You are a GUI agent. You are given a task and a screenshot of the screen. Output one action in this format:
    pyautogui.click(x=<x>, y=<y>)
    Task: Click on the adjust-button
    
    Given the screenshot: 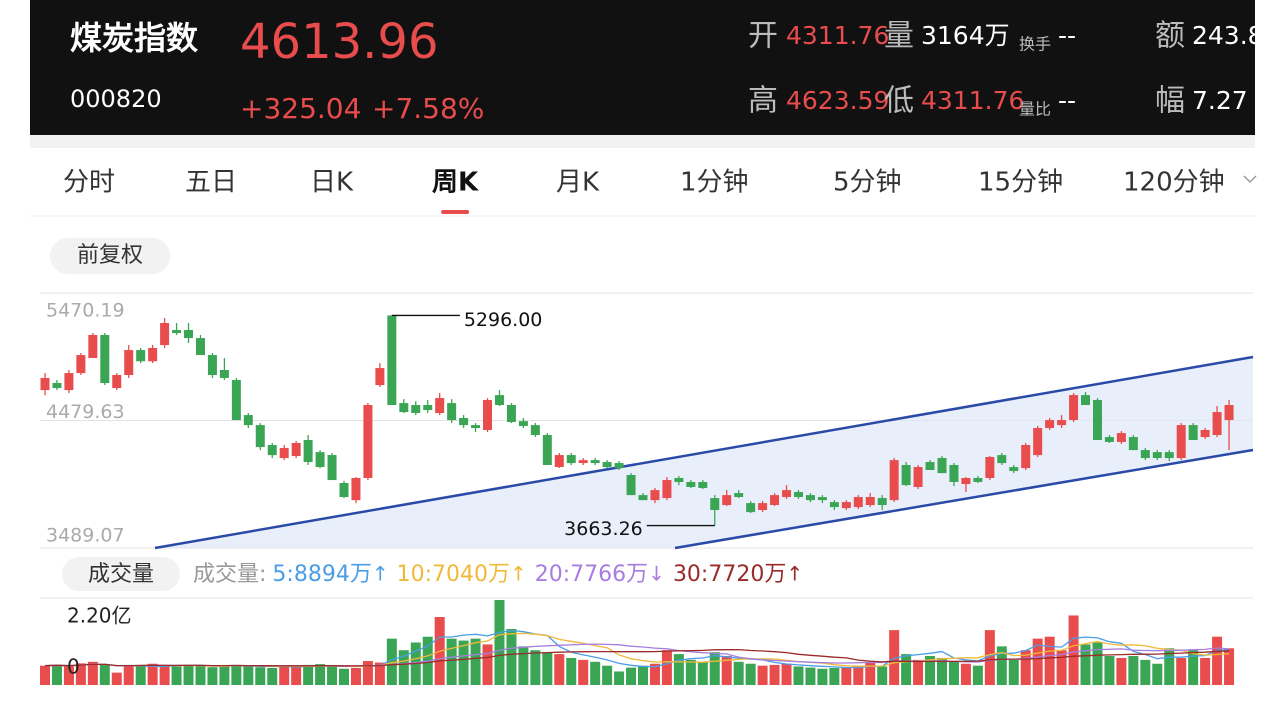 What is the action you would take?
    pyautogui.click(x=110, y=256)
    